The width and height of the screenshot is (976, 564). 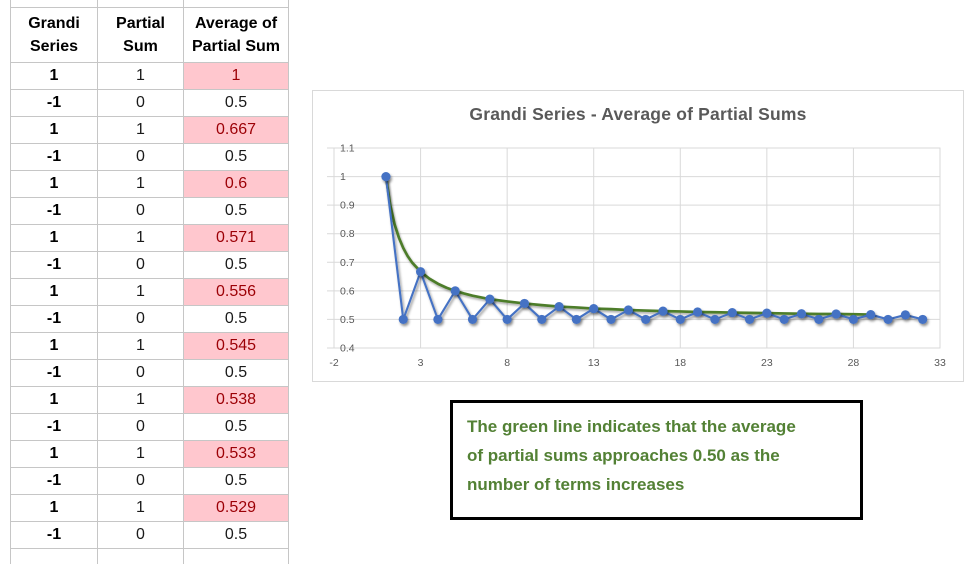 I want to click on cell-average-of-partial-sum: 0.6, so click(x=236, y=184).